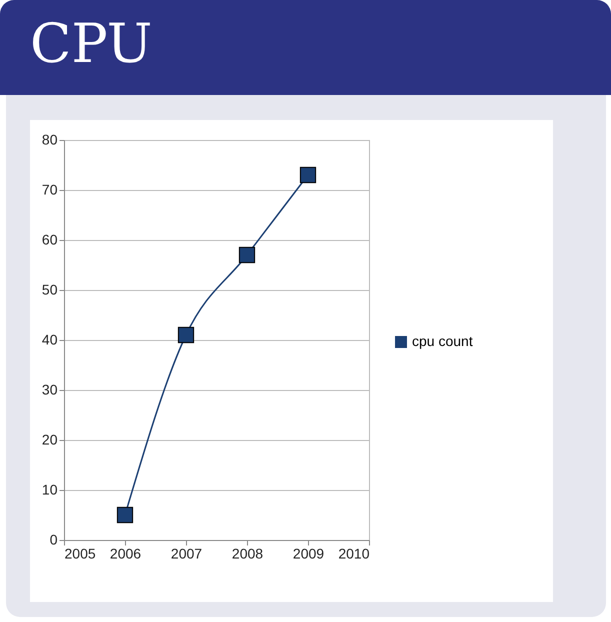 This screenshot has width=611, height=622. I want to click on x-tick-label: 2007, so click(186, 554).